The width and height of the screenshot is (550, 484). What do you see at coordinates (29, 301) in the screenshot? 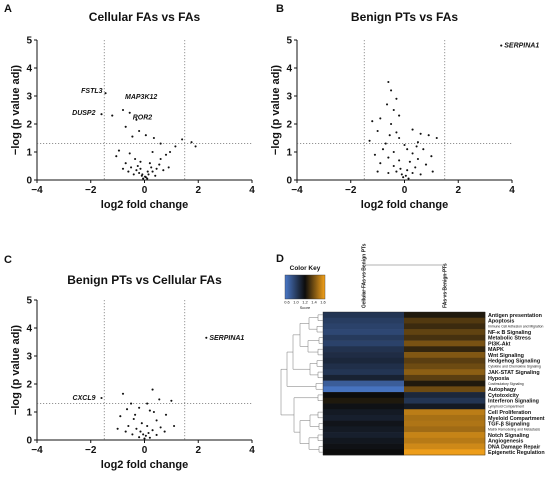
I see `y-tick-label: 5` at bounding box center [29, 301].